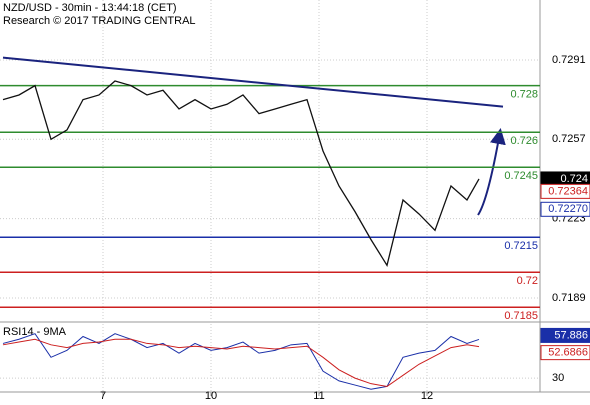 Image resolution: width=590 pixels, height=405 pixels. Describe the element at coordinates (99, 21) in the screenshot. I see `chart-subtitle: Research © 2017 TRADING CENTRAL` at that location.